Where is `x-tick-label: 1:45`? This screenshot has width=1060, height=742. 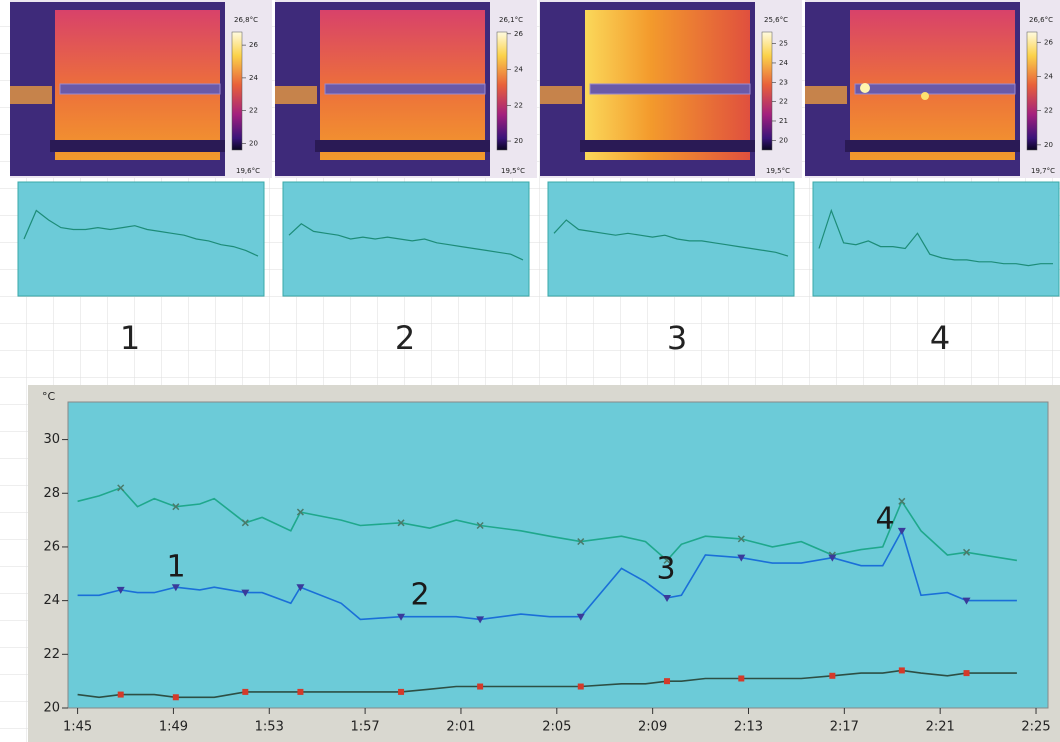
x-tick-label: 1:45 is located at coordinates (77, 727).